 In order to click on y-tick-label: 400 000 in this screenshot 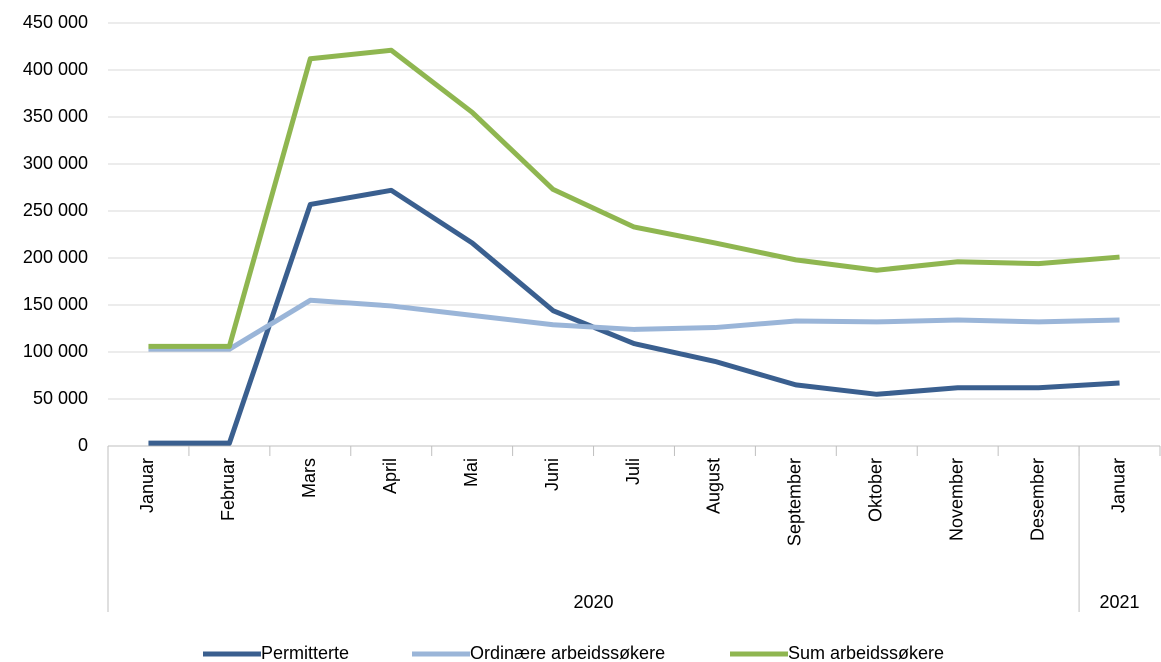, I will do `click(55, 69)`.